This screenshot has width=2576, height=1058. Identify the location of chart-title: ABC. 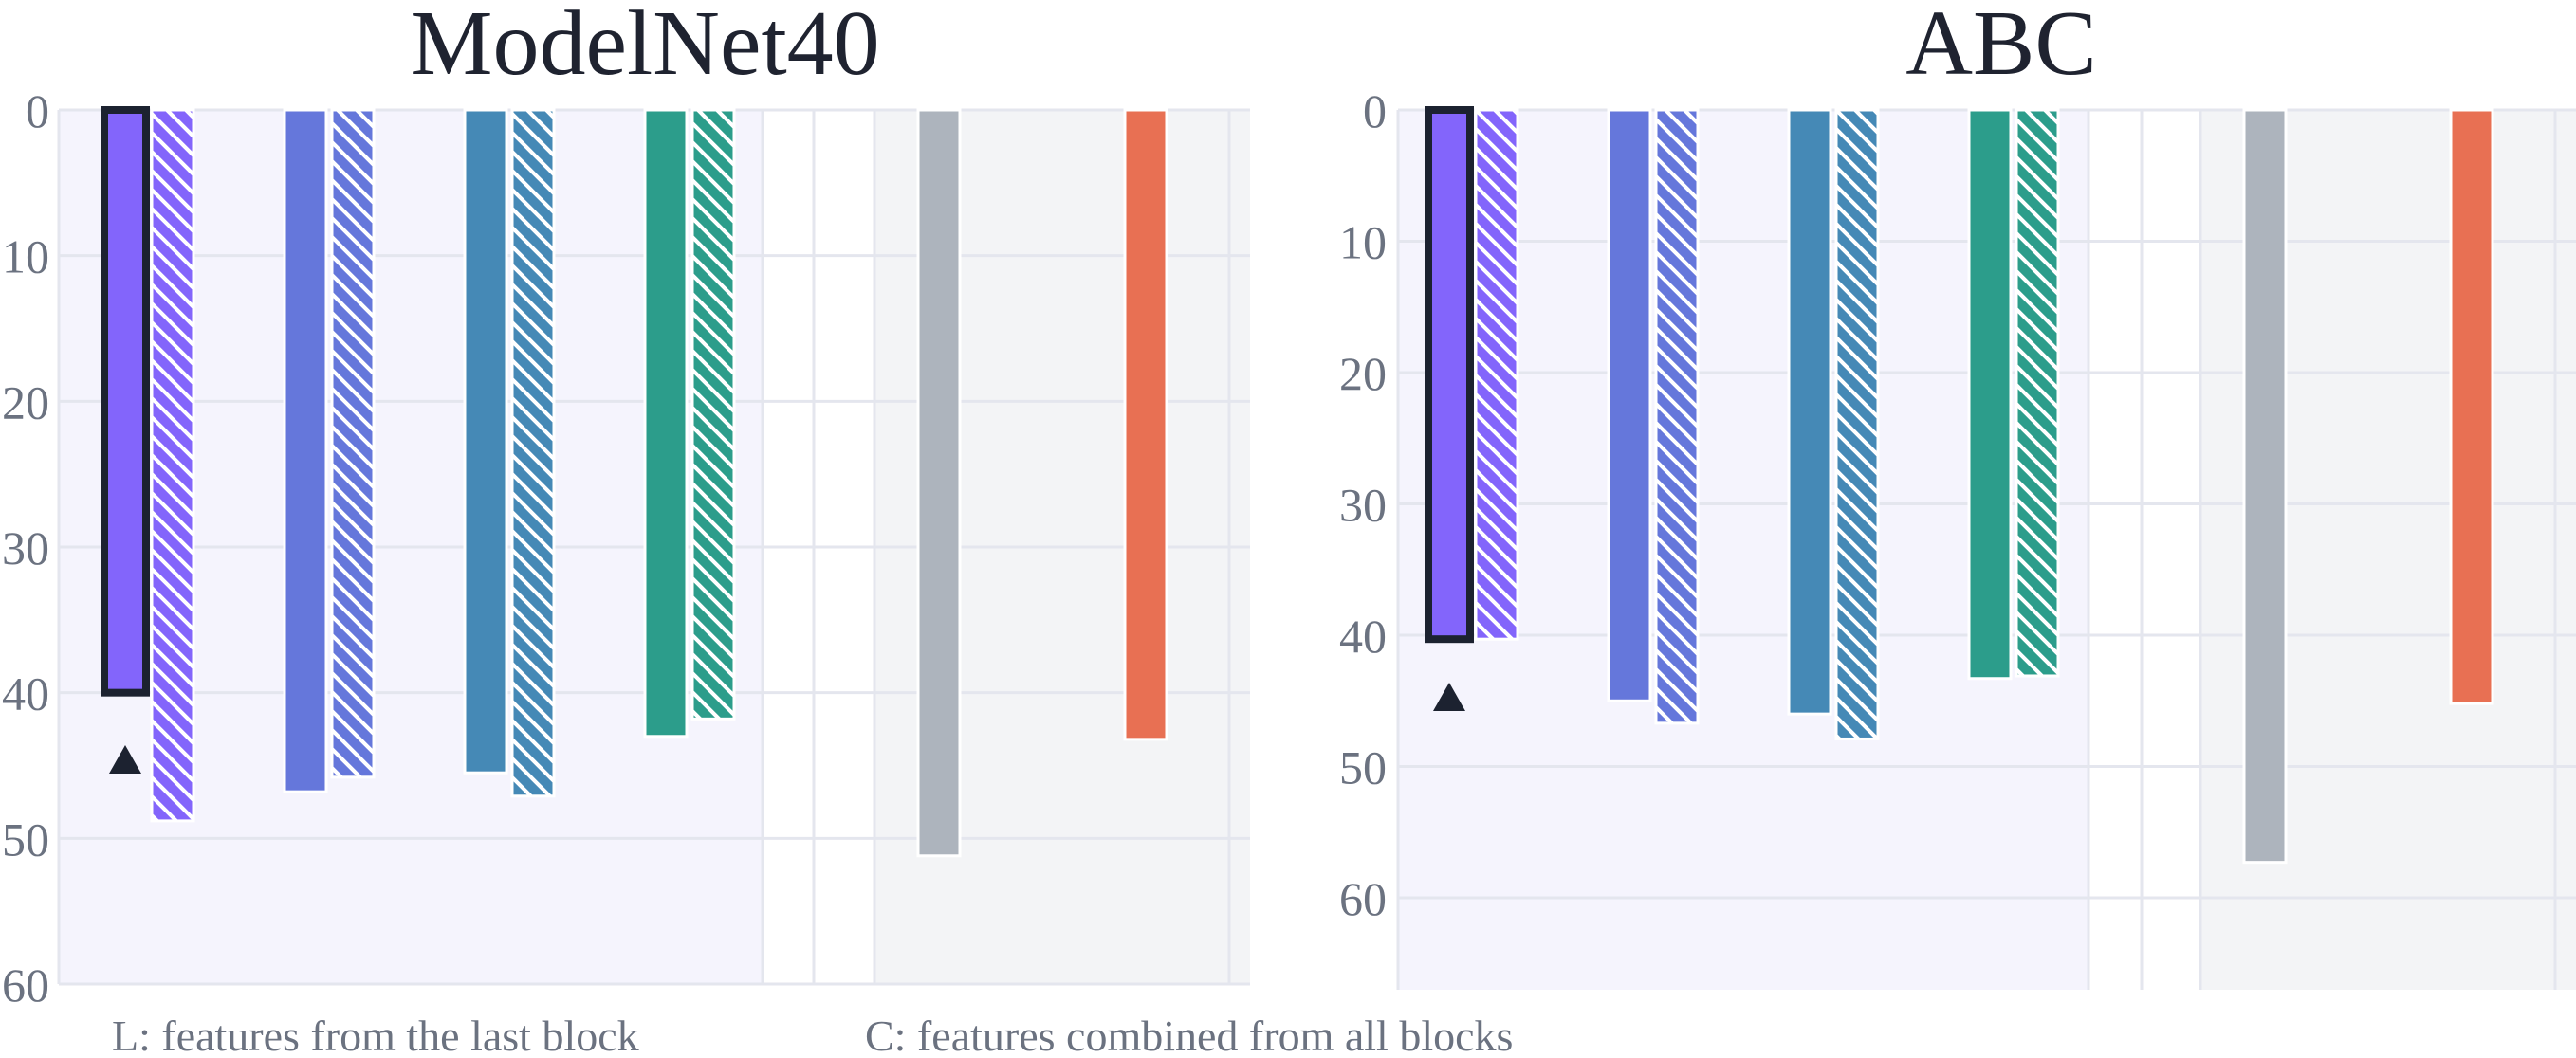
(2001, 48).